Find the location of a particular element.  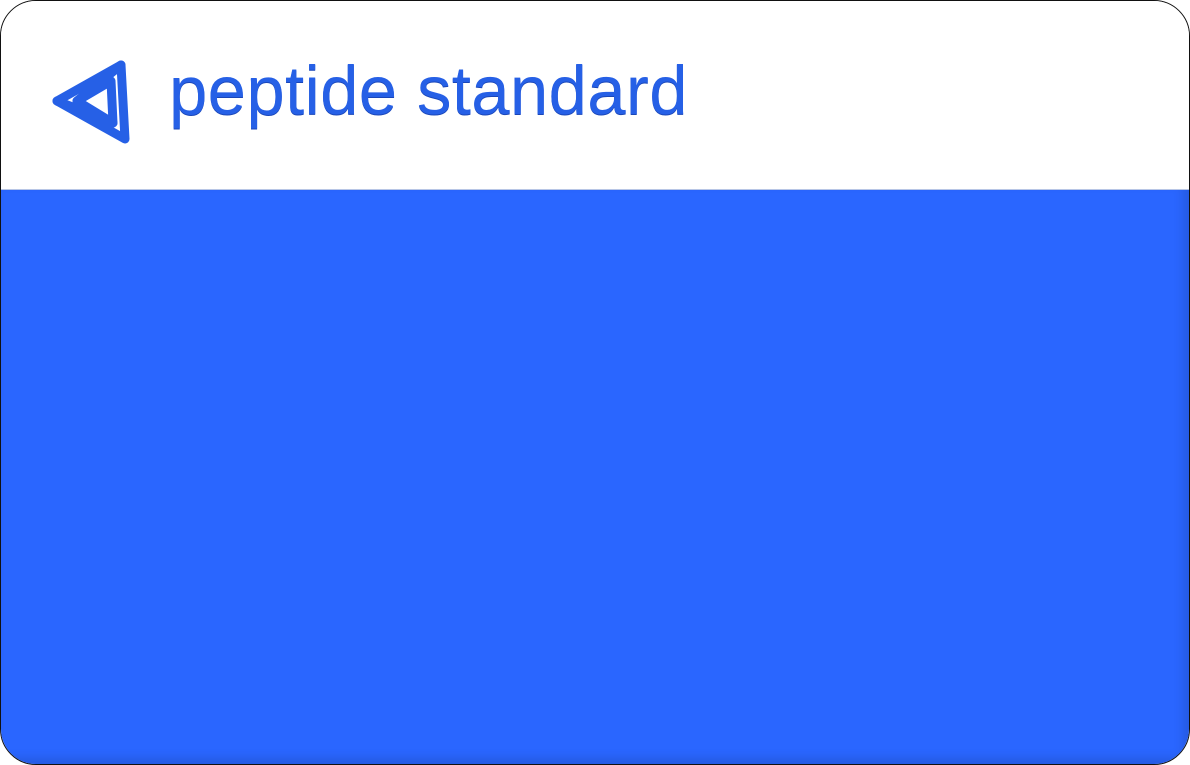

brand-name: peptide standard is located at coordinates (428, 90).